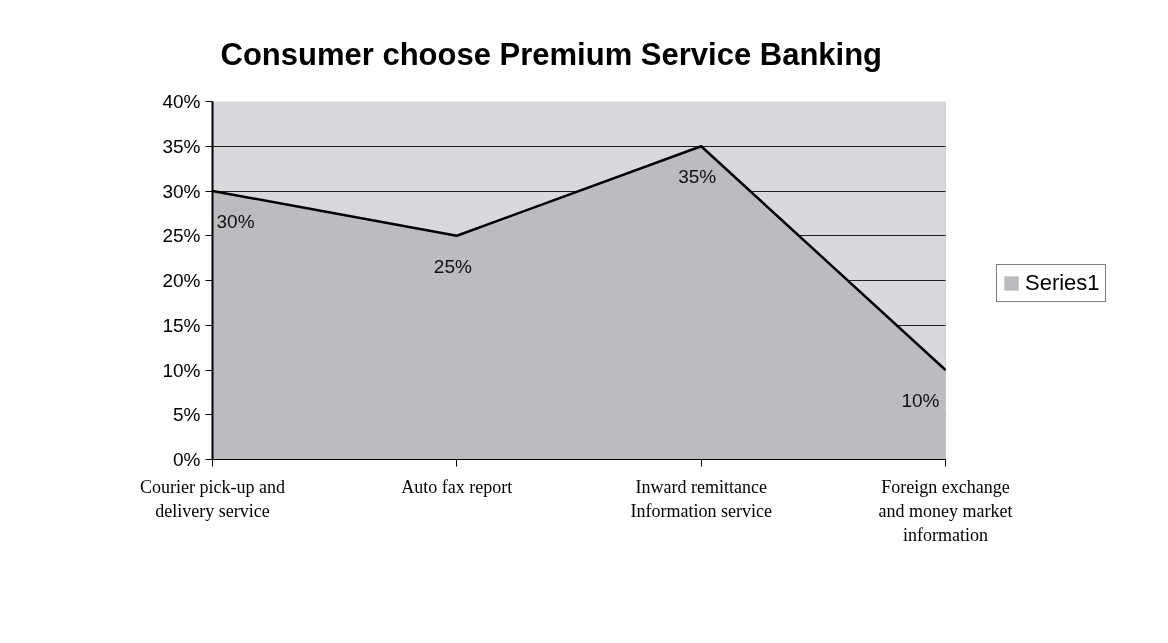  What do you see at coordinates (945, 510) in the screenshot?
I see `x-tick-label: Foreign exchange and money market information` at bounding box center [945, 510].